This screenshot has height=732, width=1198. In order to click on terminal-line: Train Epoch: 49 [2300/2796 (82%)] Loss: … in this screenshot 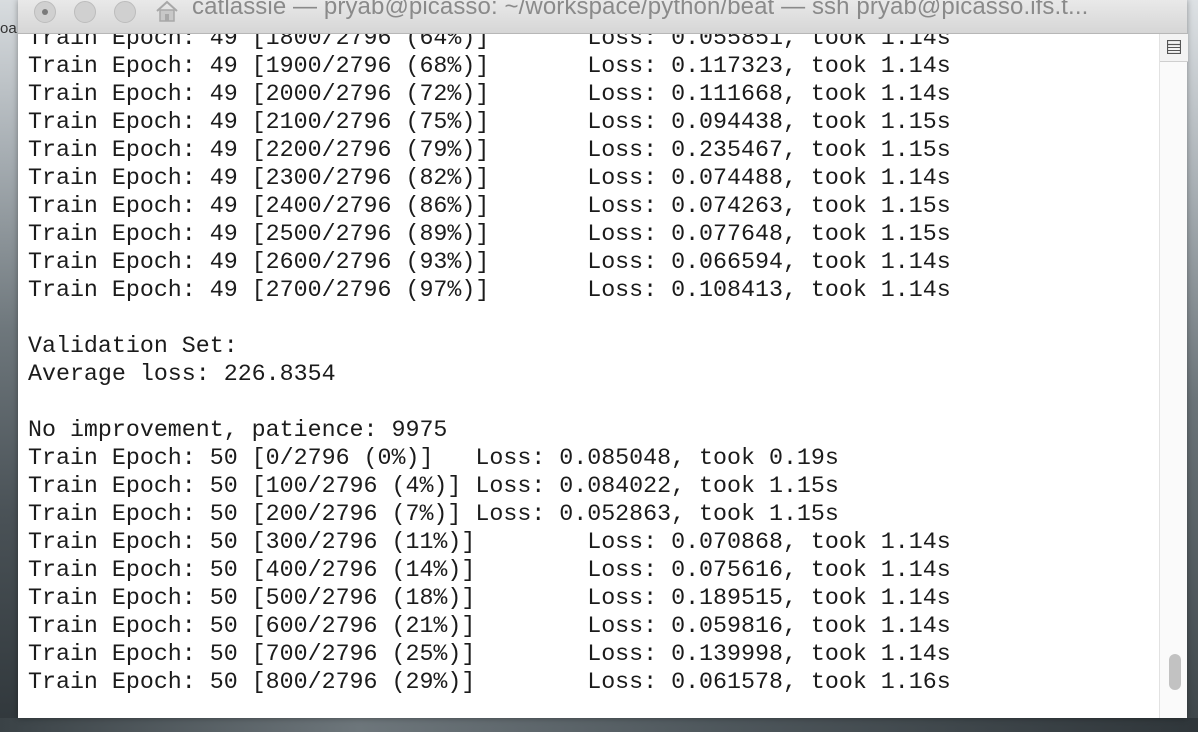, I will do `click(489, 178)`.